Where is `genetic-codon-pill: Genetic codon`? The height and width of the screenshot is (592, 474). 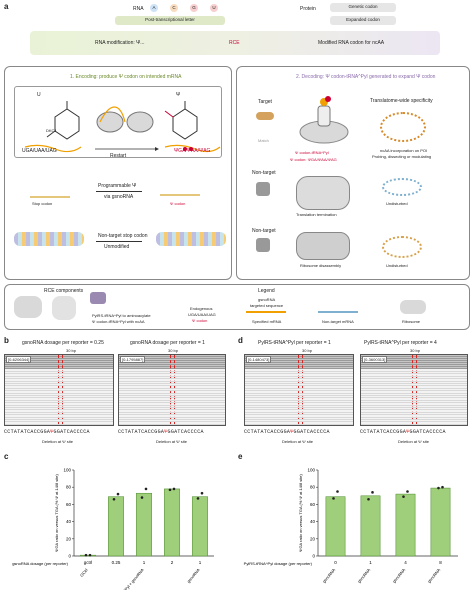 genetic-codon-pill: Genetic codon is located at coordinates (363, 7).